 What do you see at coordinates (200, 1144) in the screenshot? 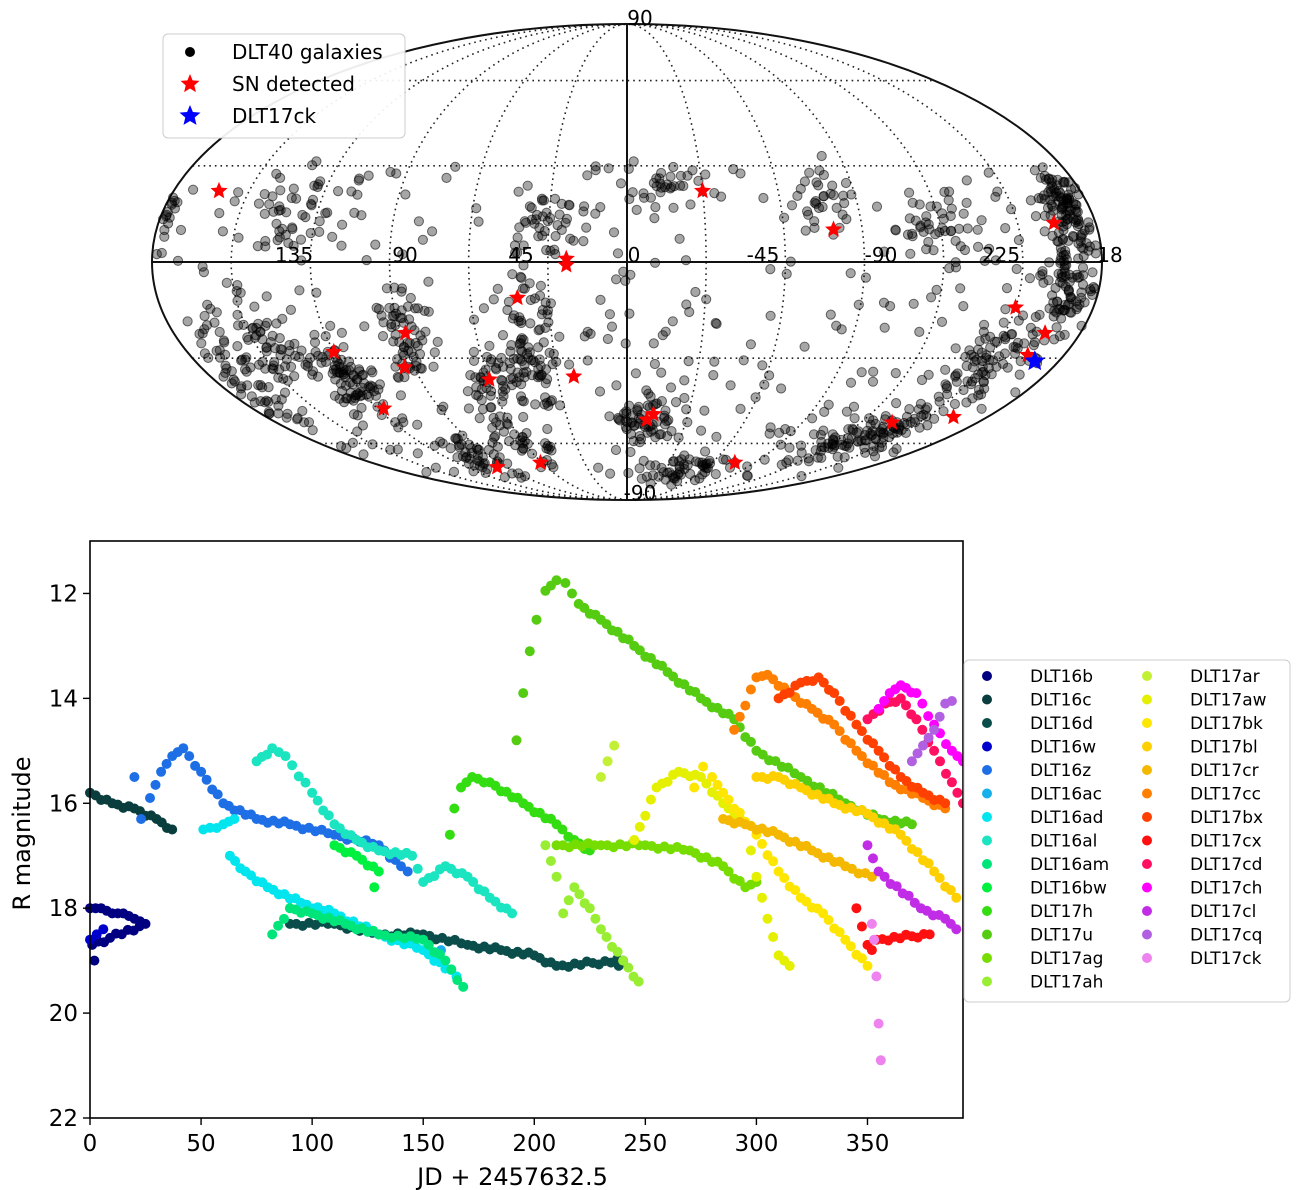
I see `x-tick-label: 50` at bounding box center [200, 1144].